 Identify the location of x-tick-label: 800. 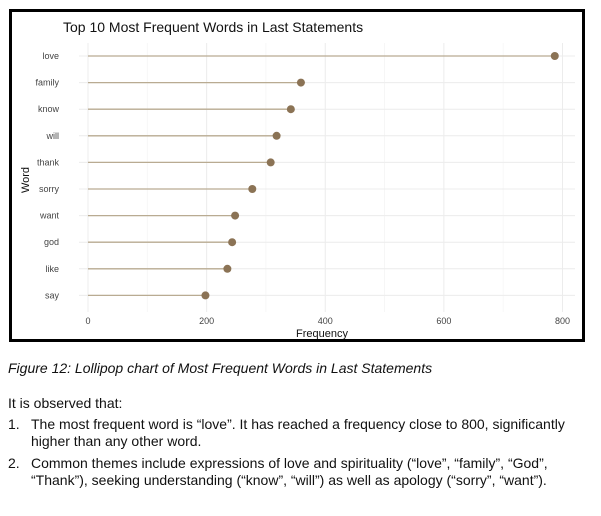
(562, 321).